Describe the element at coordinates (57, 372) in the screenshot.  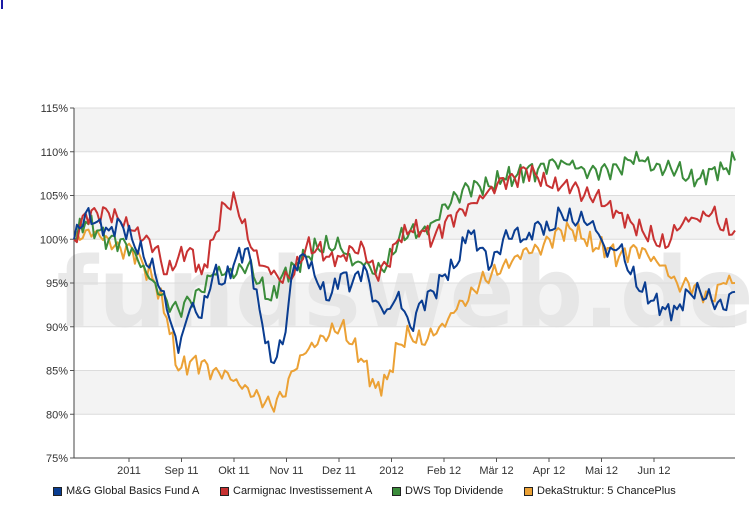
I see `y-tick-label: 85%` at that location.